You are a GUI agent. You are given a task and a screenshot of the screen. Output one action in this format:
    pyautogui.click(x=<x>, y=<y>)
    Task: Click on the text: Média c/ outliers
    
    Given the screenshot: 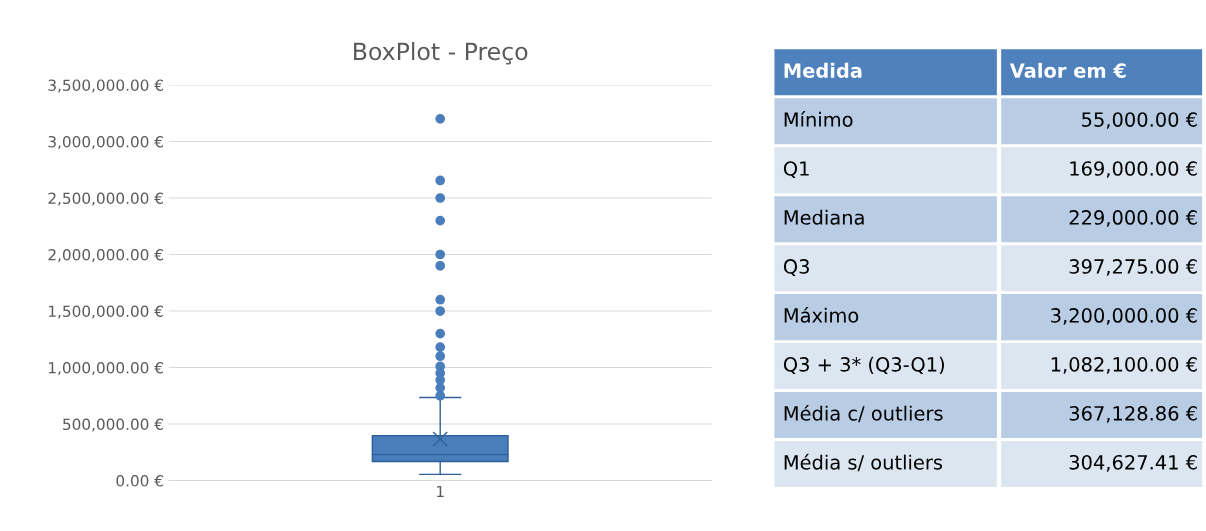 What is the action you would take?
    pyautogui.click(x=863, y=413)
    